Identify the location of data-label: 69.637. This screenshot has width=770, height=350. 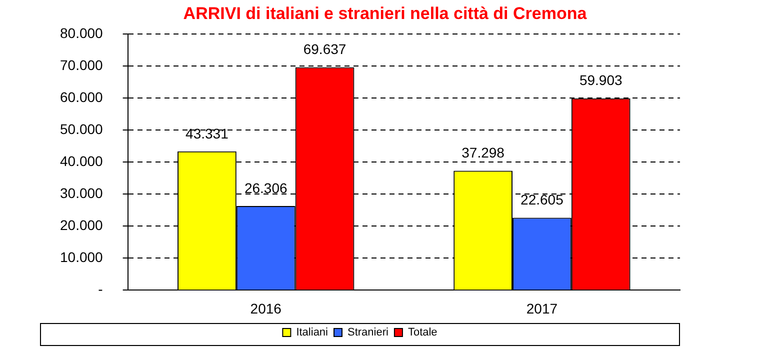
(324, 49).